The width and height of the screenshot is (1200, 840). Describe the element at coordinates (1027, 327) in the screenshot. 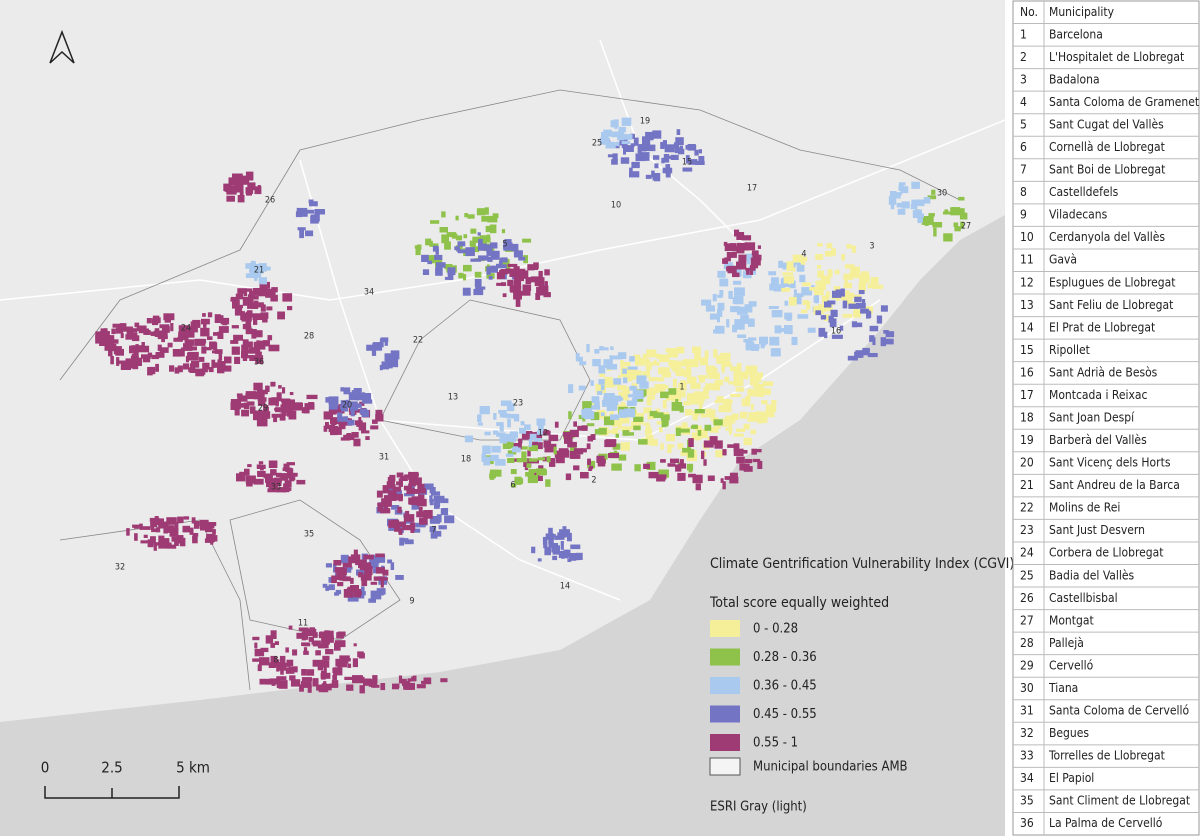

I see `table-cell: 14` at that location.